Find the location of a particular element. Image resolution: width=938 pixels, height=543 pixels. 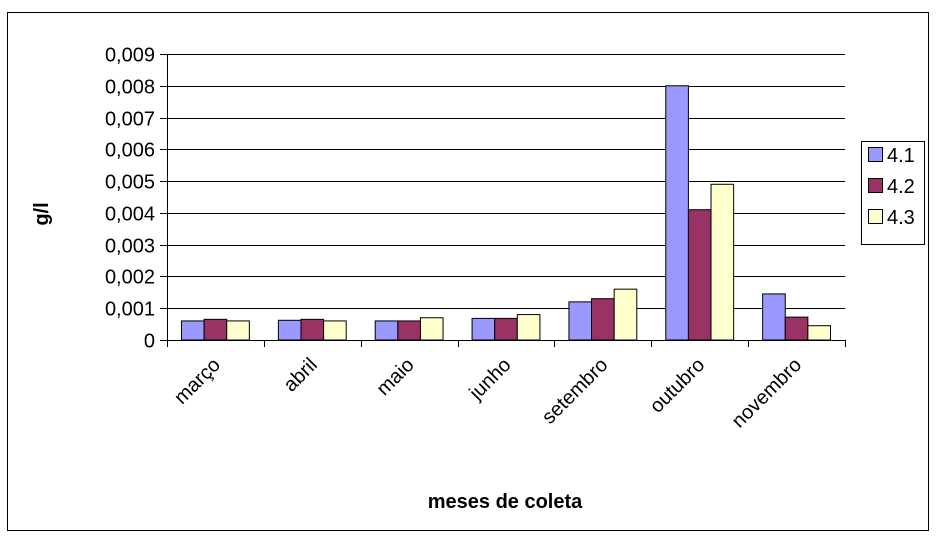

y-tick-label: 0,009 is located at coordinates (130, 56).